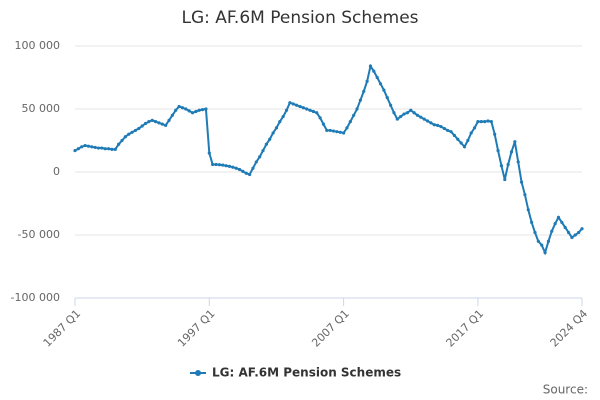 This screenshot has width=600, height=400. Describe the element at coordinates (56, 171) in the screenshot. I see `y-tick-label: 0` at that location.